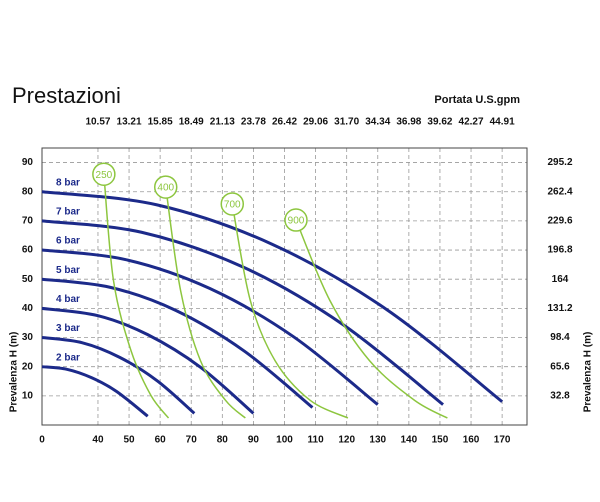 This screenshot has height=502, width=600. Describe the element at coordinates (502, 122) in the screenshot. I see `x2-tick-label: 44.91` at that location.